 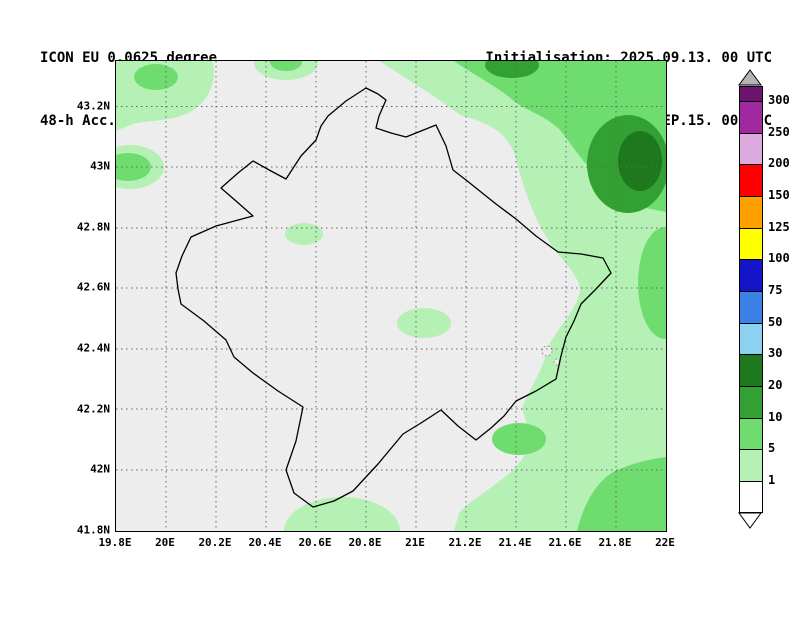 I want to click on colorbar-tick-label: 300, so click(x=779, y=100).